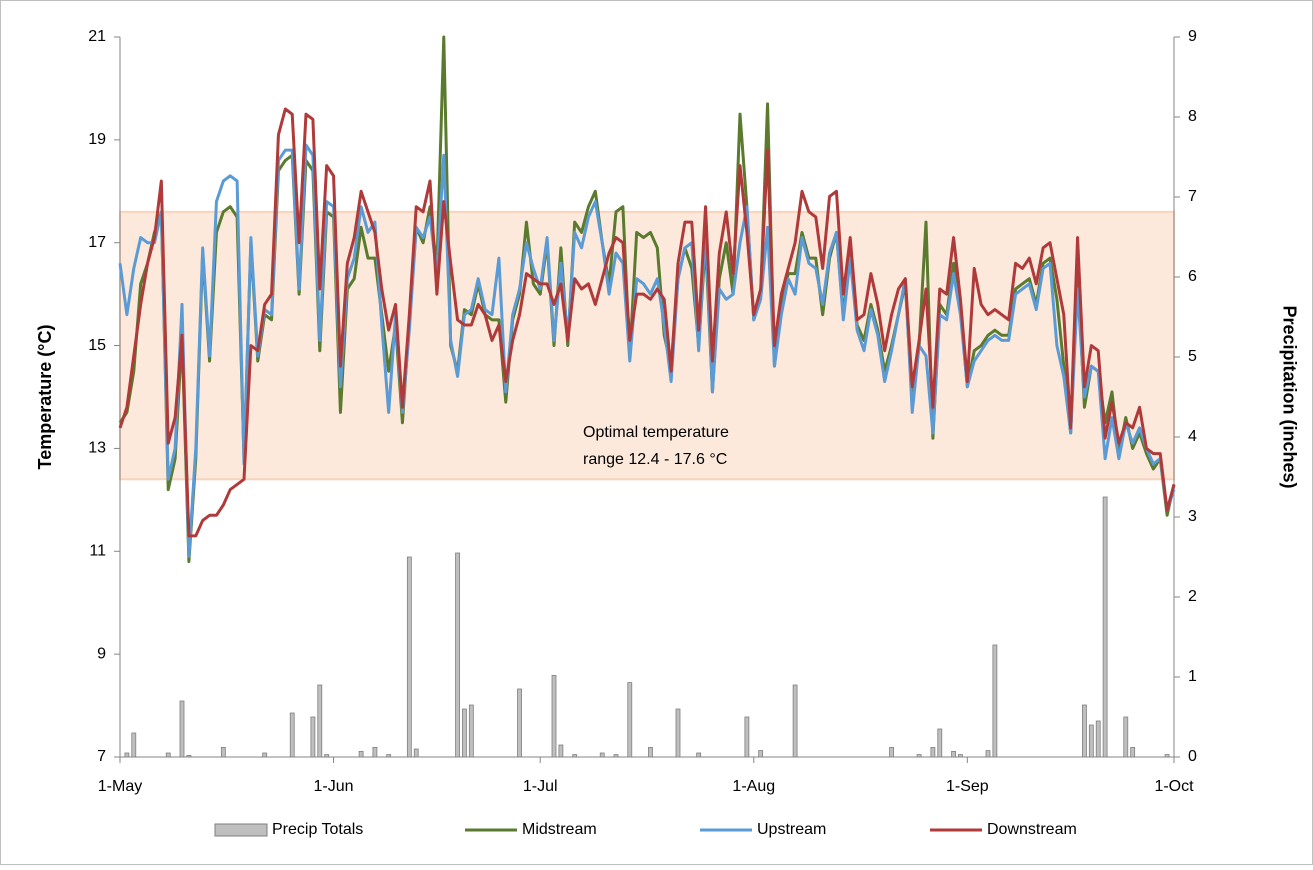 The height and width of the screenshot is (870, 1313). Describe the element at coordinates (1289, 396) in the screenshot. I see `y2-axis-title: Precipitation (inches)` at that location.